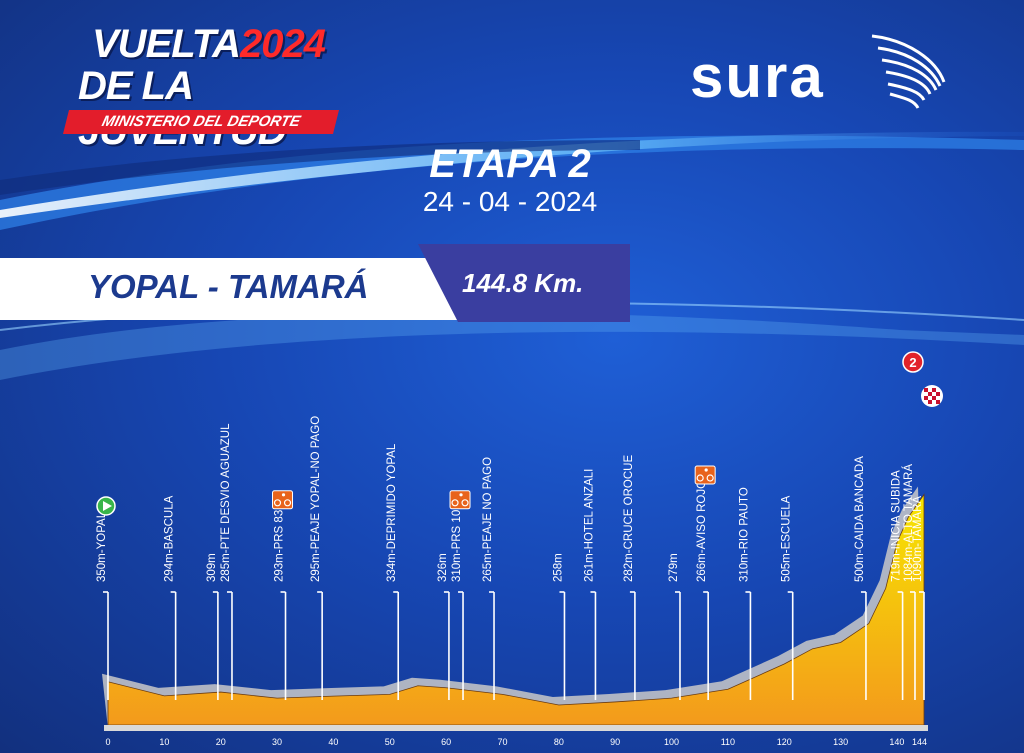  What do you see at coordinates (896, 742) in the screenshot?
I see `x-tick-label: 140` at bounding box center [896, 742].